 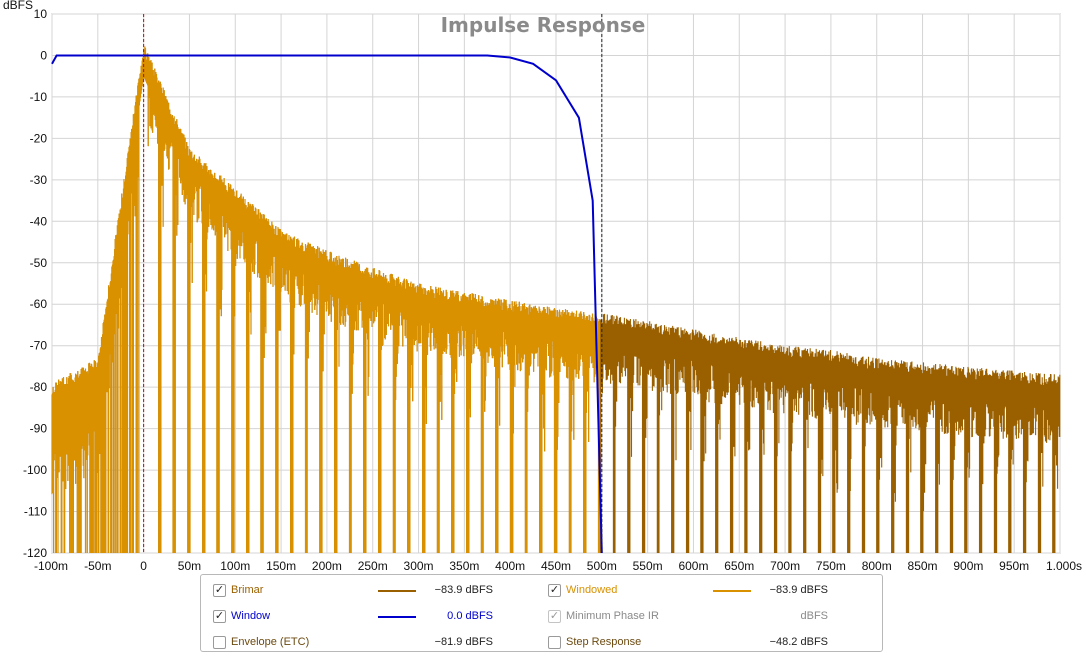 What do you see at coordinates (373, 566) in the screenshot?
I see `x-tick-label: 250m` at bounding box center [373, 566].